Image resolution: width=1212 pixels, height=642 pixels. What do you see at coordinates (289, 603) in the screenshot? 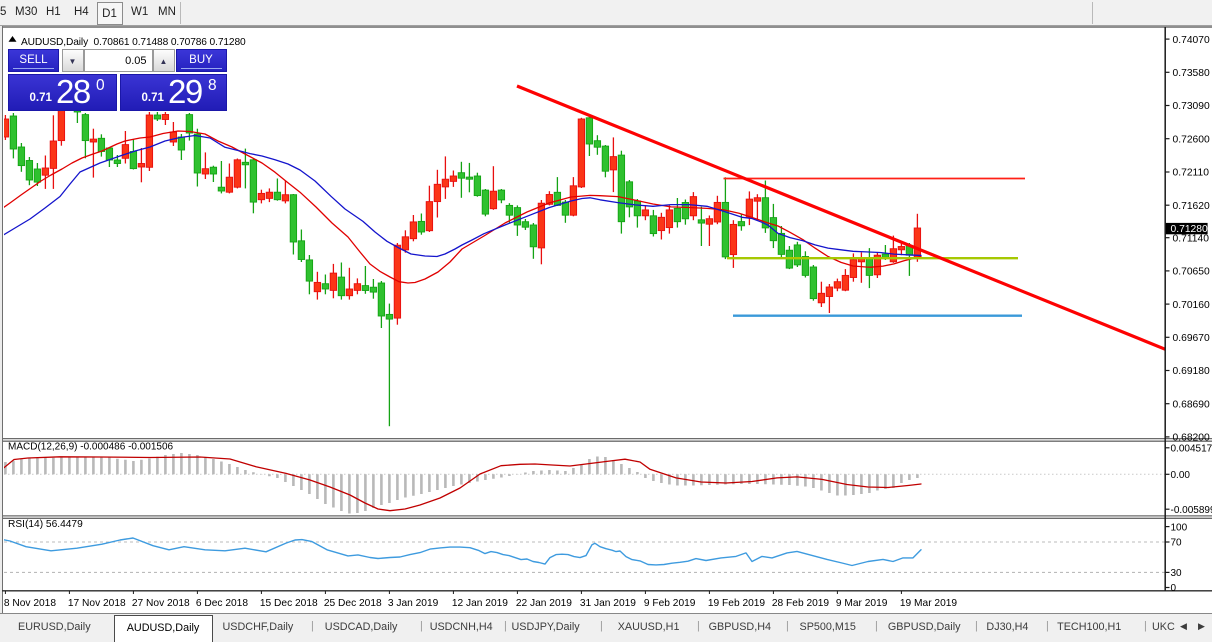
I see `svg-text: 15 Dec 2018` at bounding box center [289, 603].